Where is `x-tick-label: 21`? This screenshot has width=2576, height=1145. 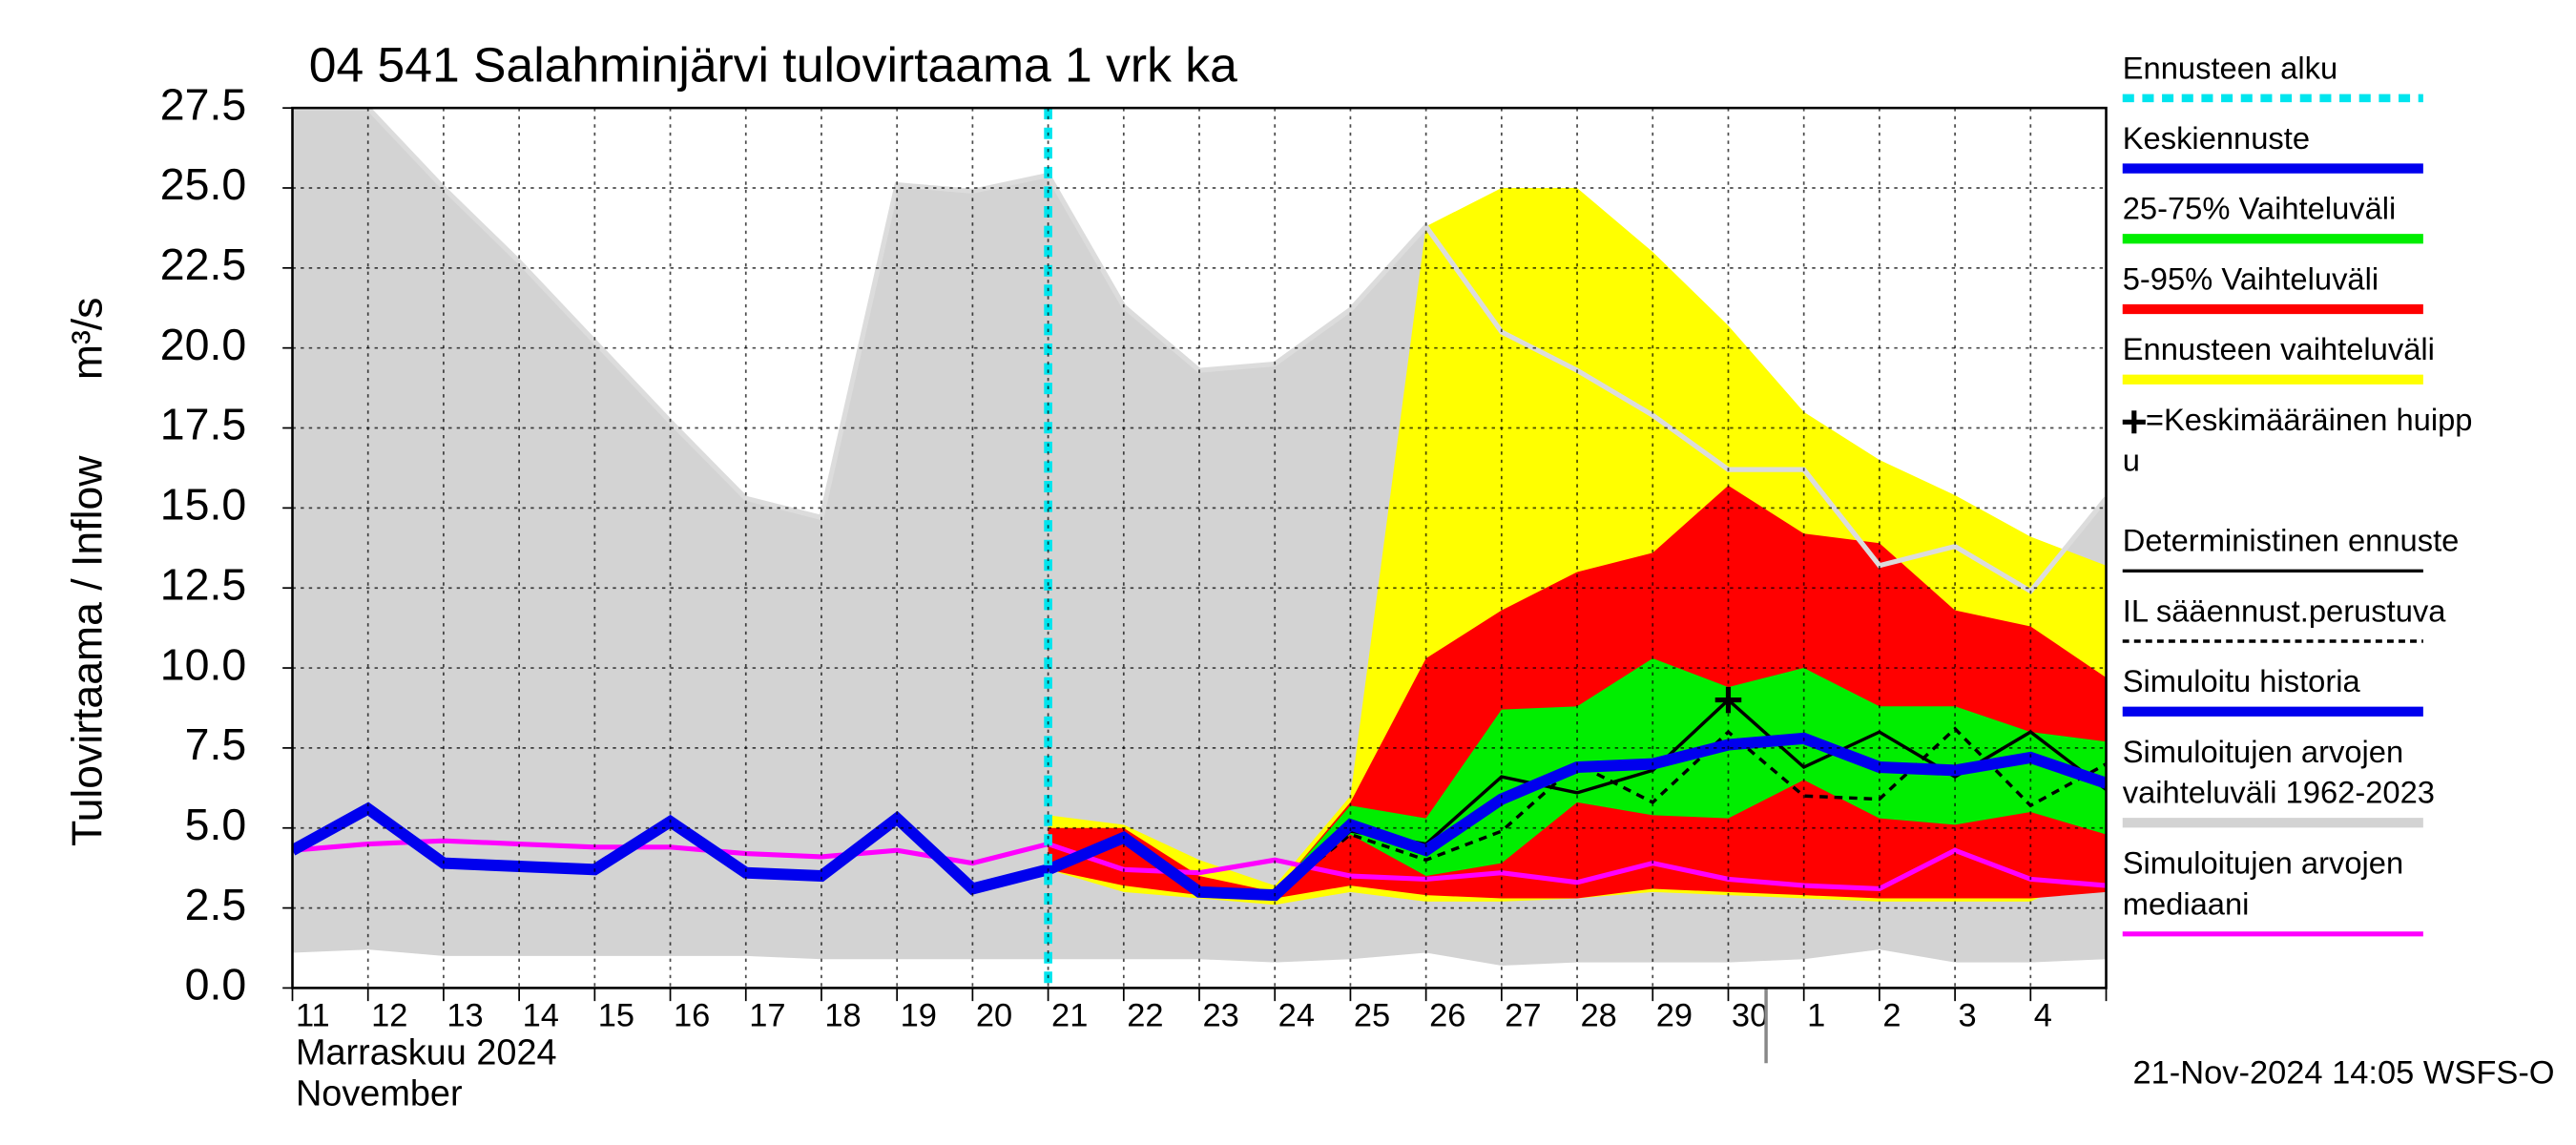
x-tick-label: 21 is located at coordinates (1069, 1015).